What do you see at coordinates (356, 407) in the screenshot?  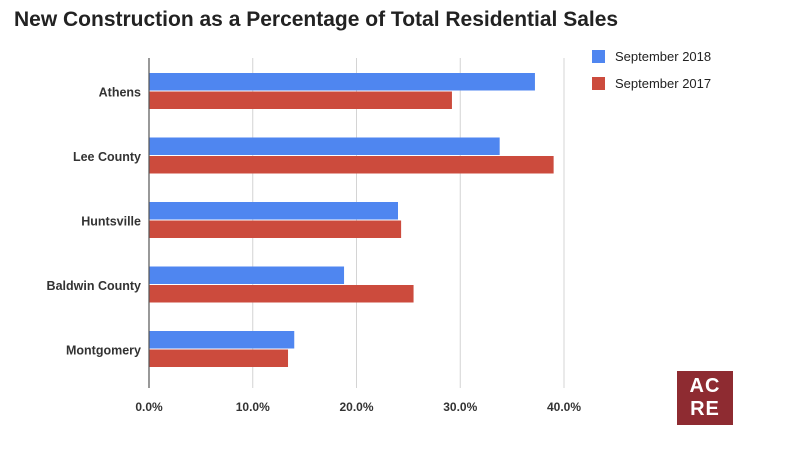 I see `x-tick-label-2: 20.0%` at bounding box center [356, 407].